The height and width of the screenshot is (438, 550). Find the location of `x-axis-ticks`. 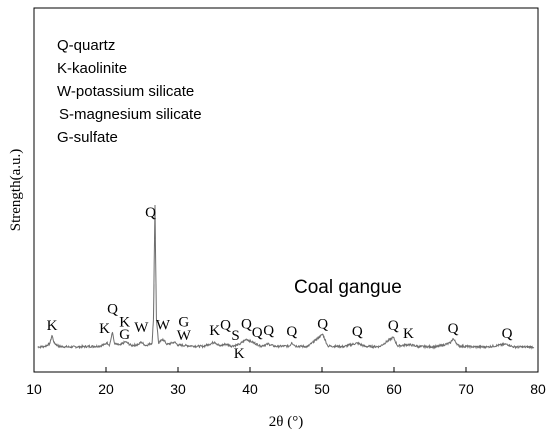

x-axis-ticks is located at coordinates (286, 369).